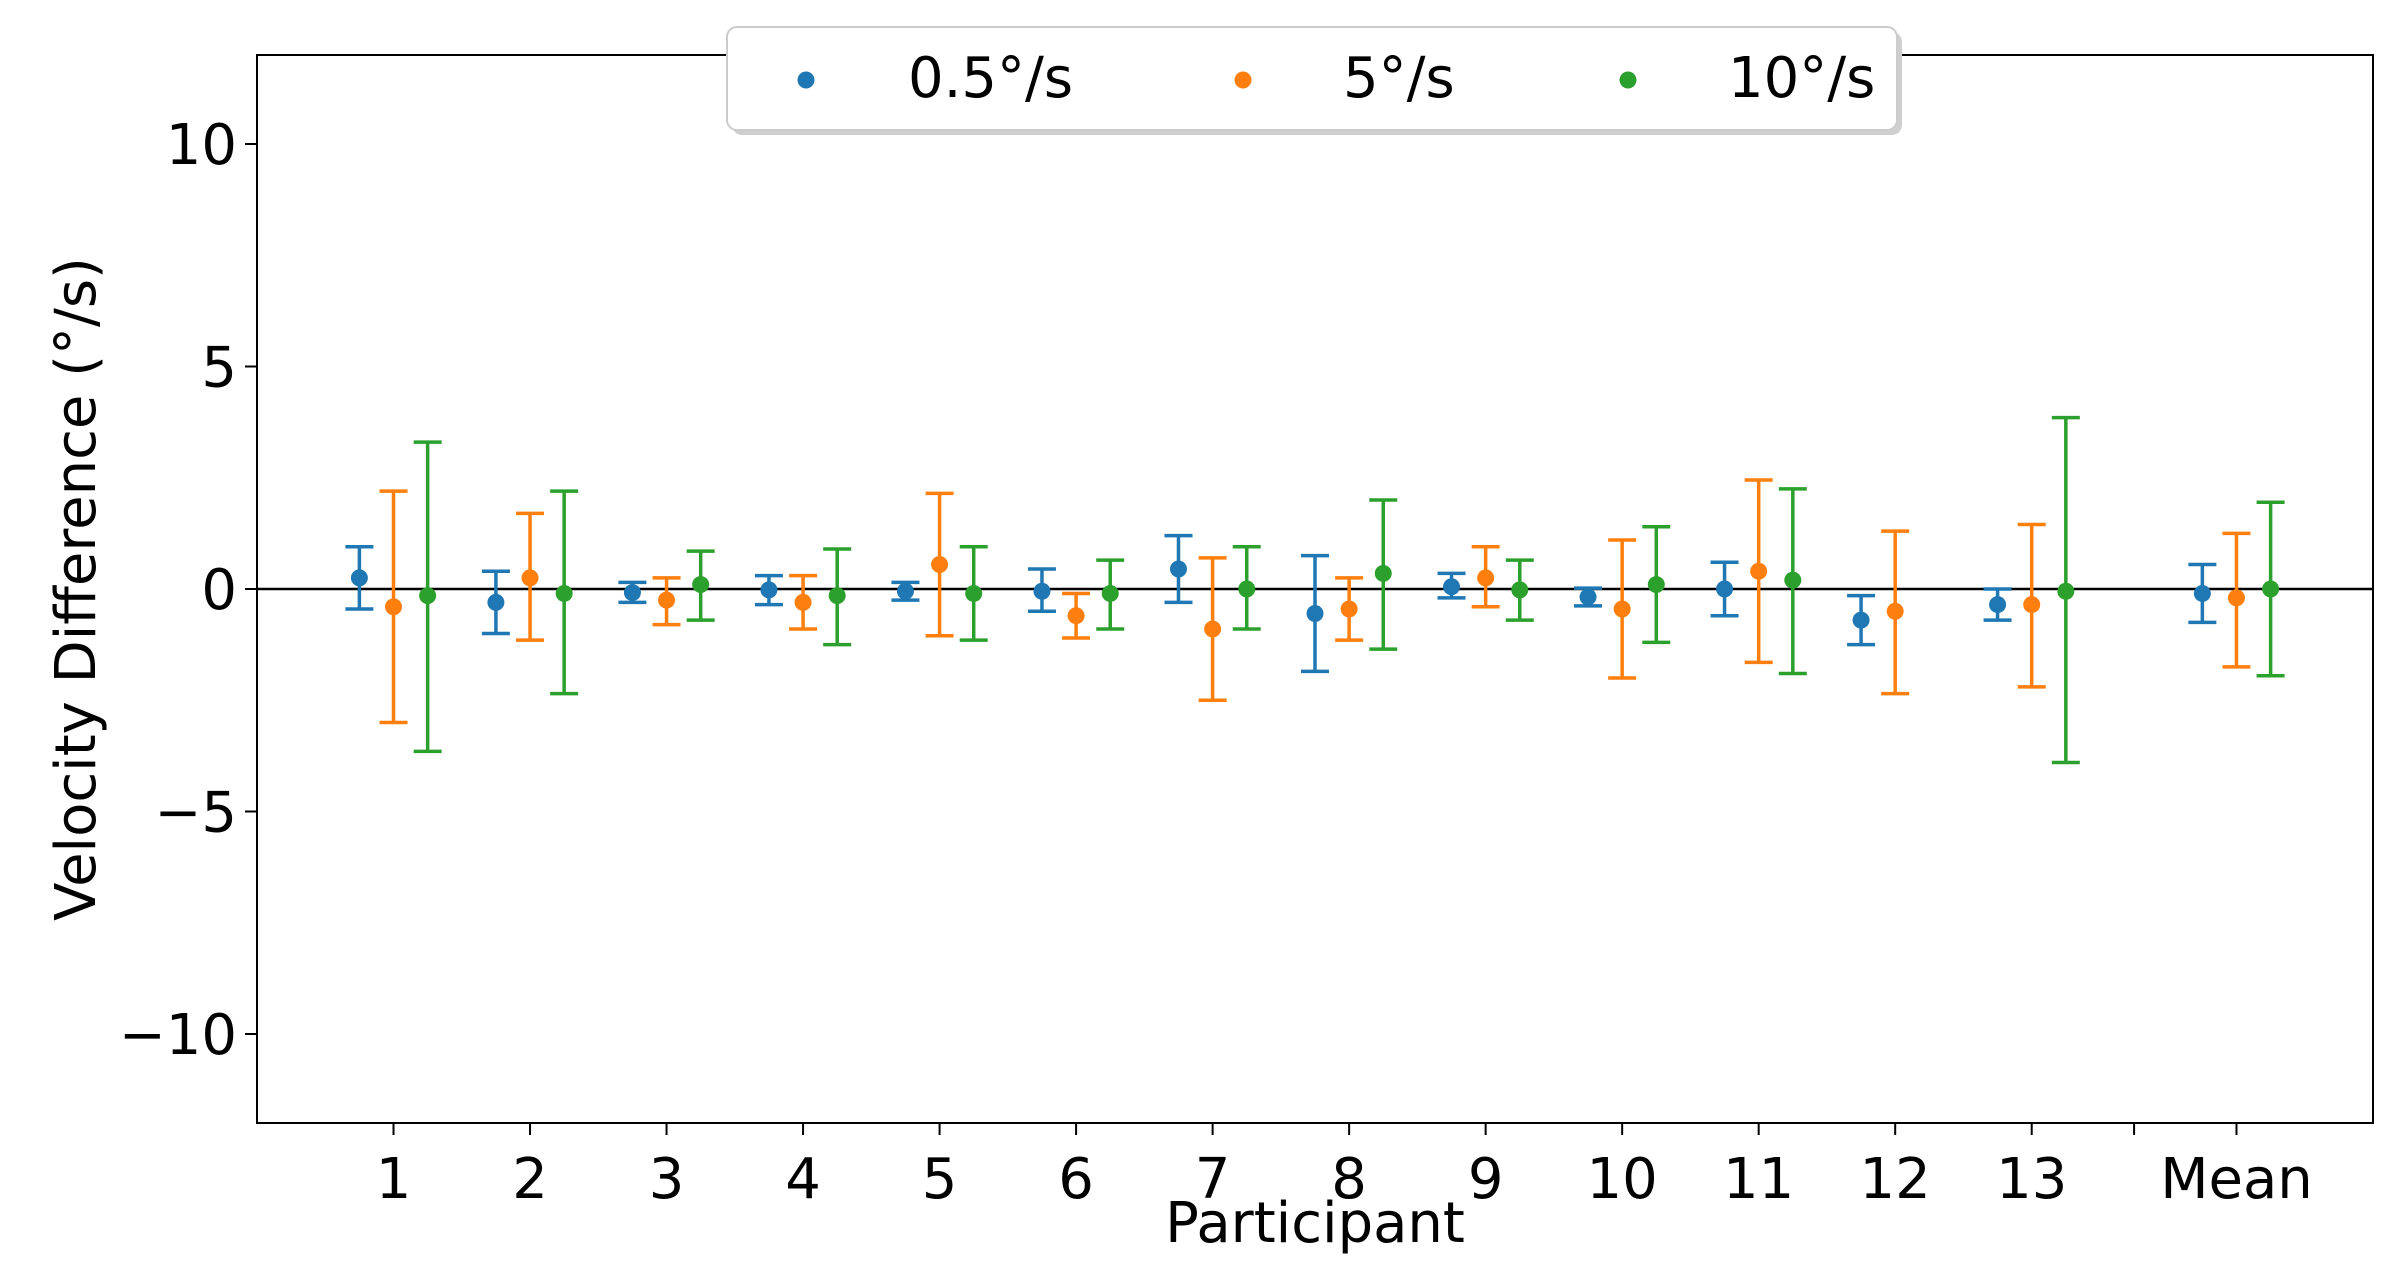 The image size is (2398, 1285). I want to click on x-tick-label: Mean, so click(2236, 1179).